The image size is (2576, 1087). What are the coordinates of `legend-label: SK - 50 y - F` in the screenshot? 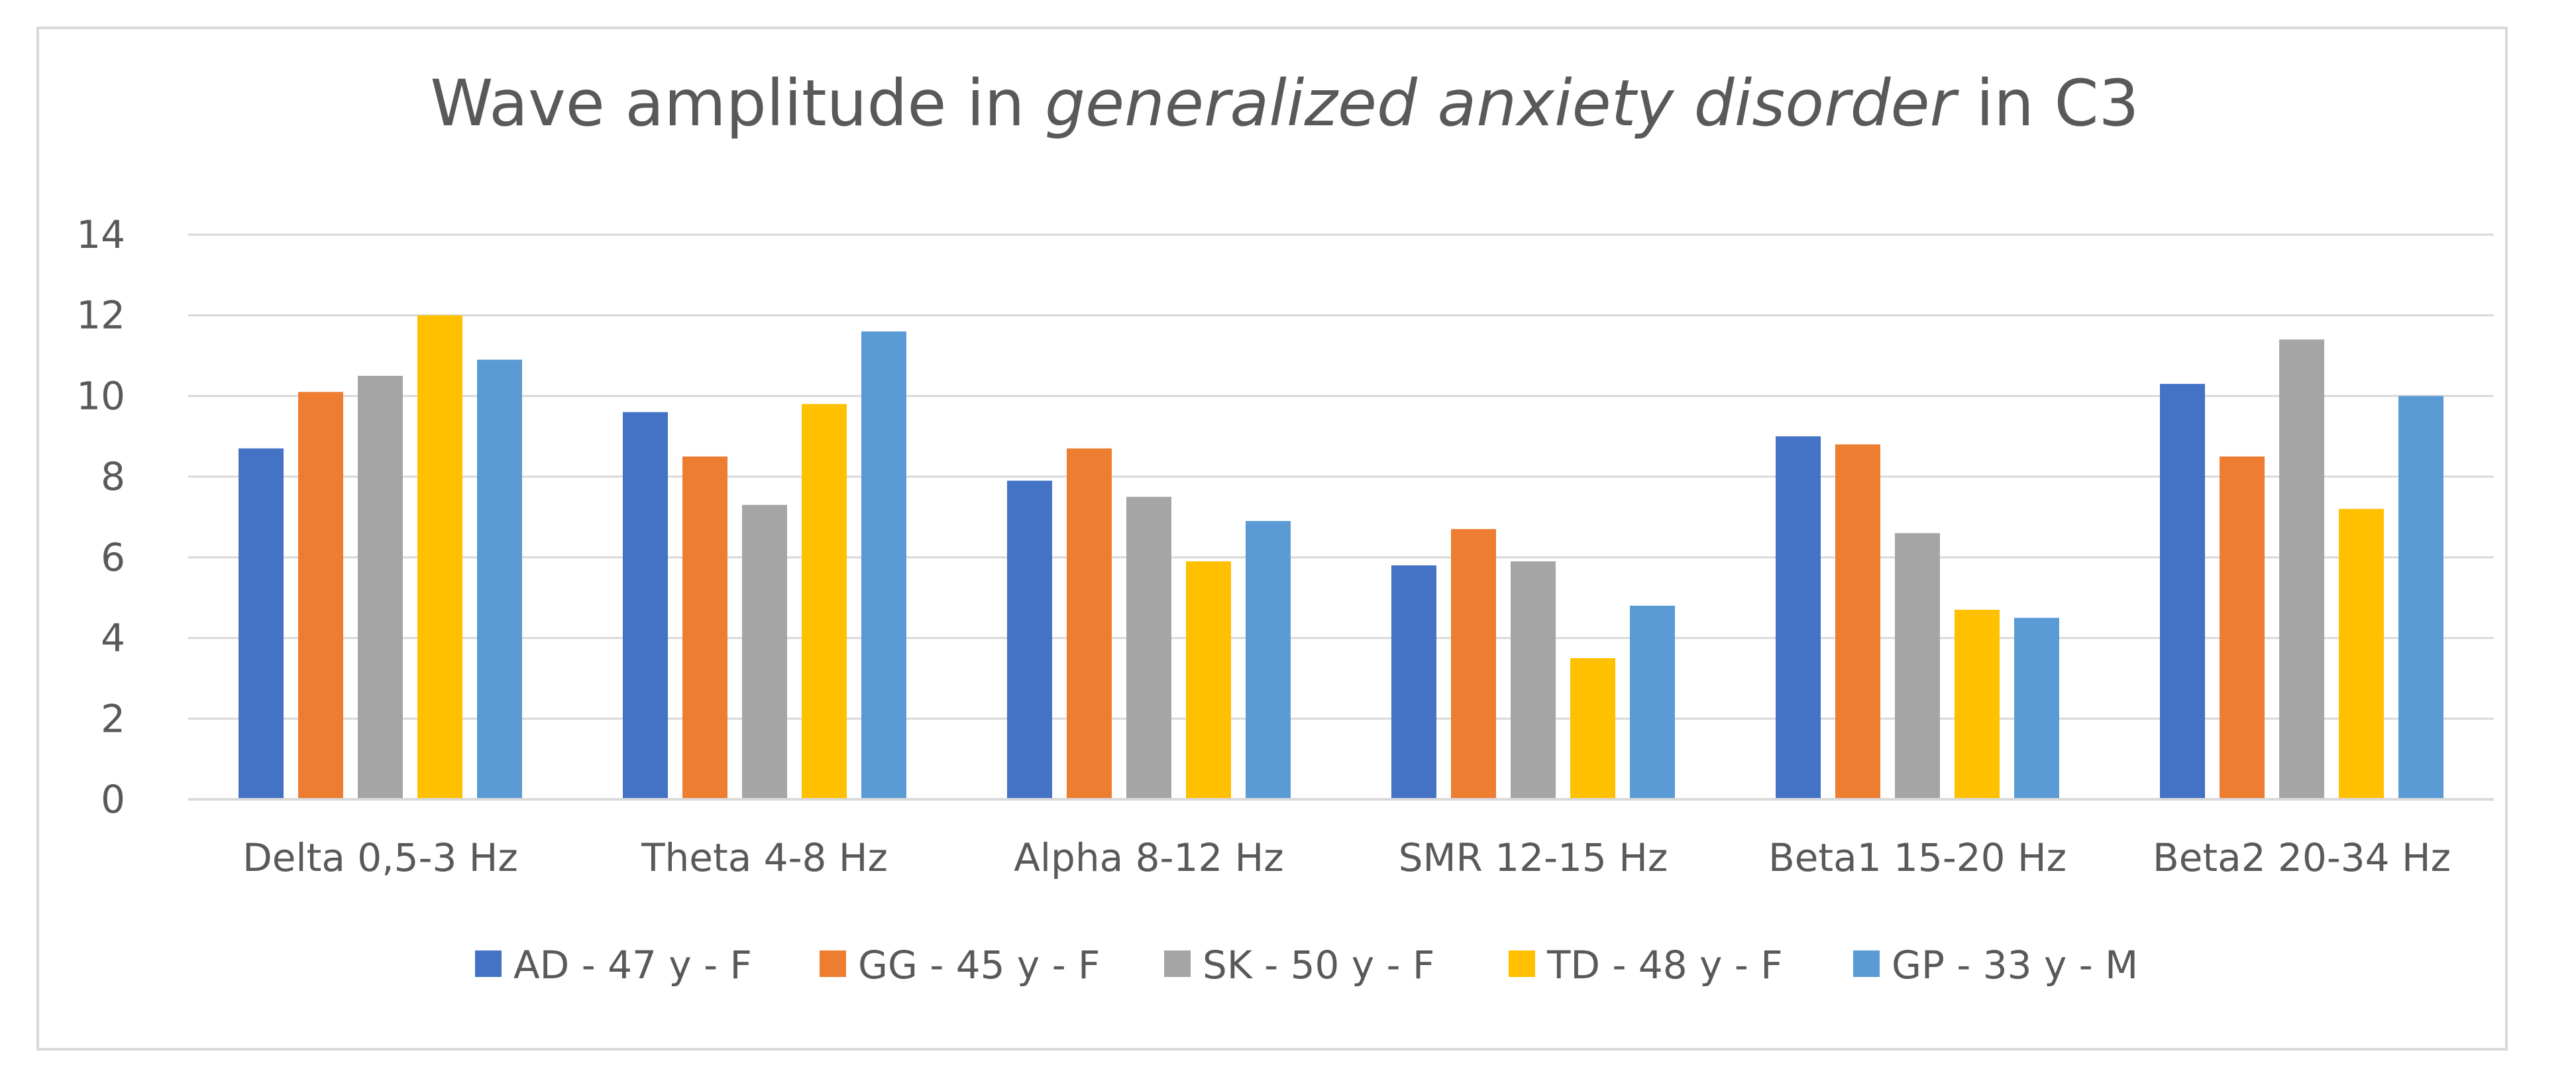 It's located at (1318, 965).